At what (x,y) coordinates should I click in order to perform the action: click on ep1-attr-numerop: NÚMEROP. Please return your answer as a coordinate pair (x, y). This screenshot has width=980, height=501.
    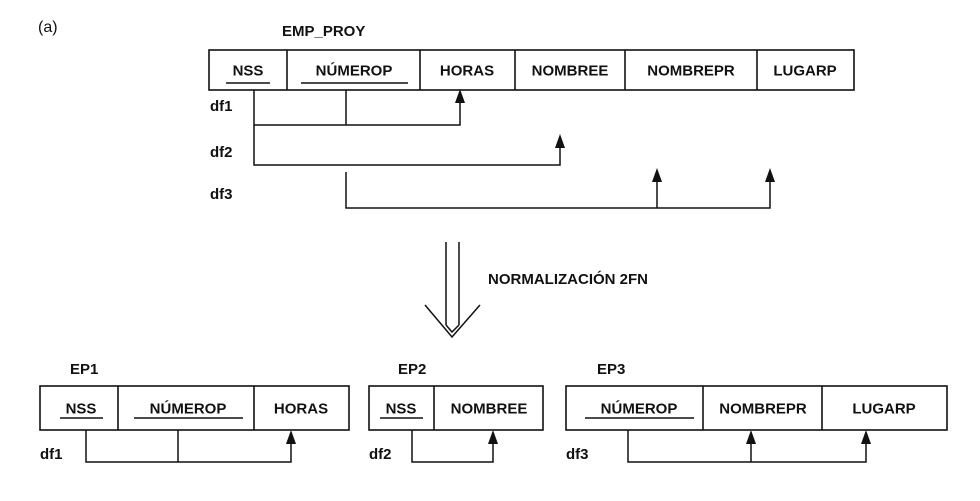
    Looking at the image, I should click on (188, 409).